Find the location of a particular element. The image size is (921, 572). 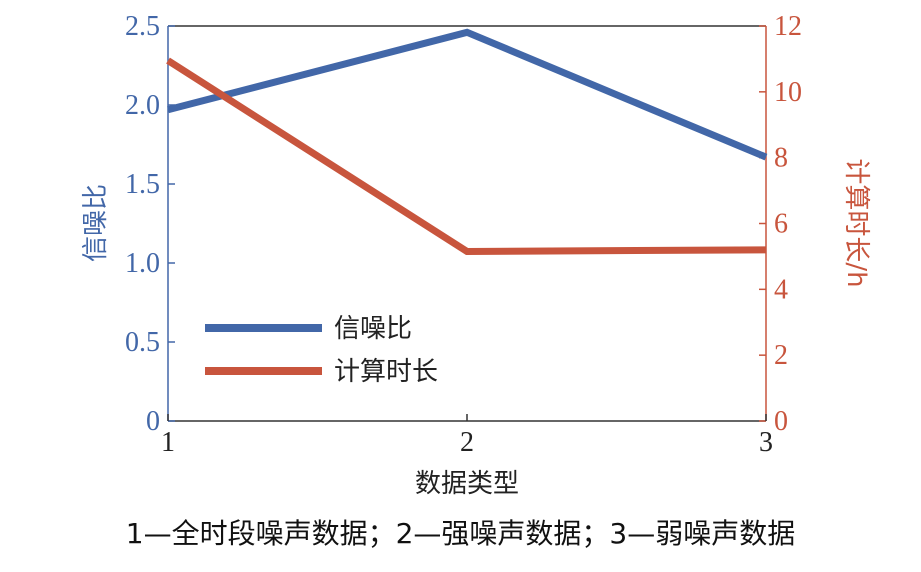

legend-label-snr: 信噪比 is located at coordinates (373, 329).